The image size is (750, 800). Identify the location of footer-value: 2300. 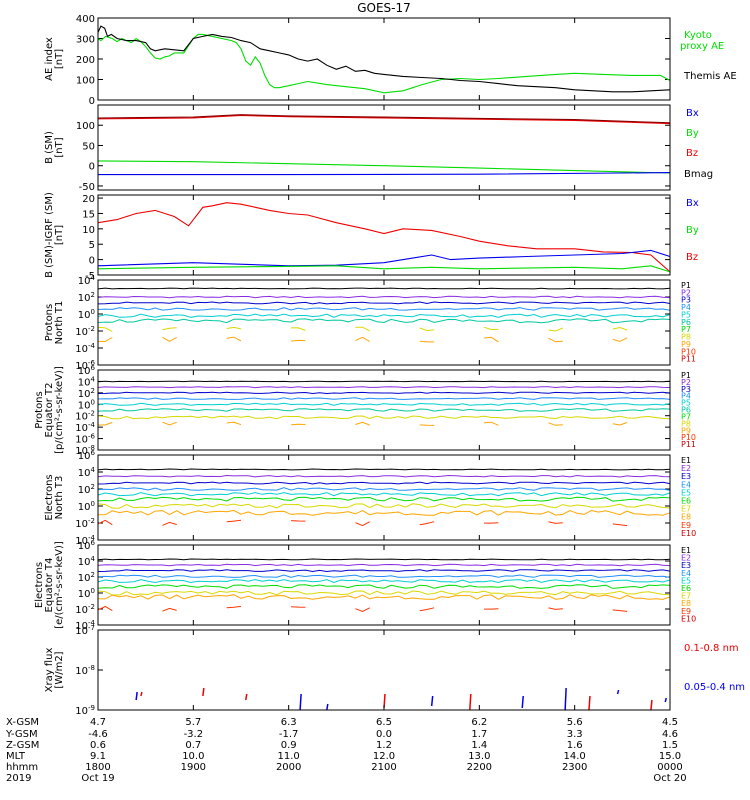
(574, 767).